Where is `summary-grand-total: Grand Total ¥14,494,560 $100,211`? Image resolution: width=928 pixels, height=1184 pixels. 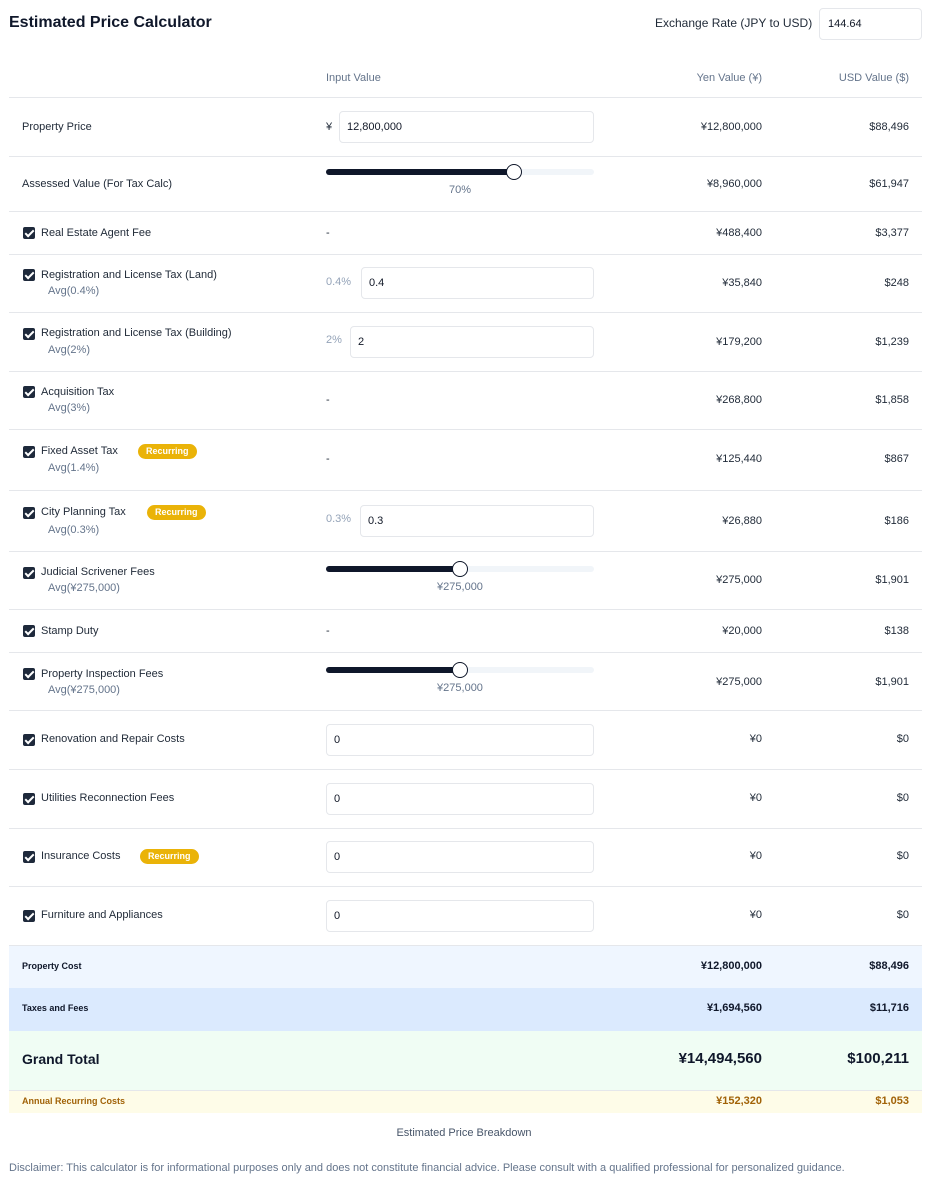 summary-grand-total: Grand Total ¥14,494,560 $100,211 is located at coordinates (465, 1061).